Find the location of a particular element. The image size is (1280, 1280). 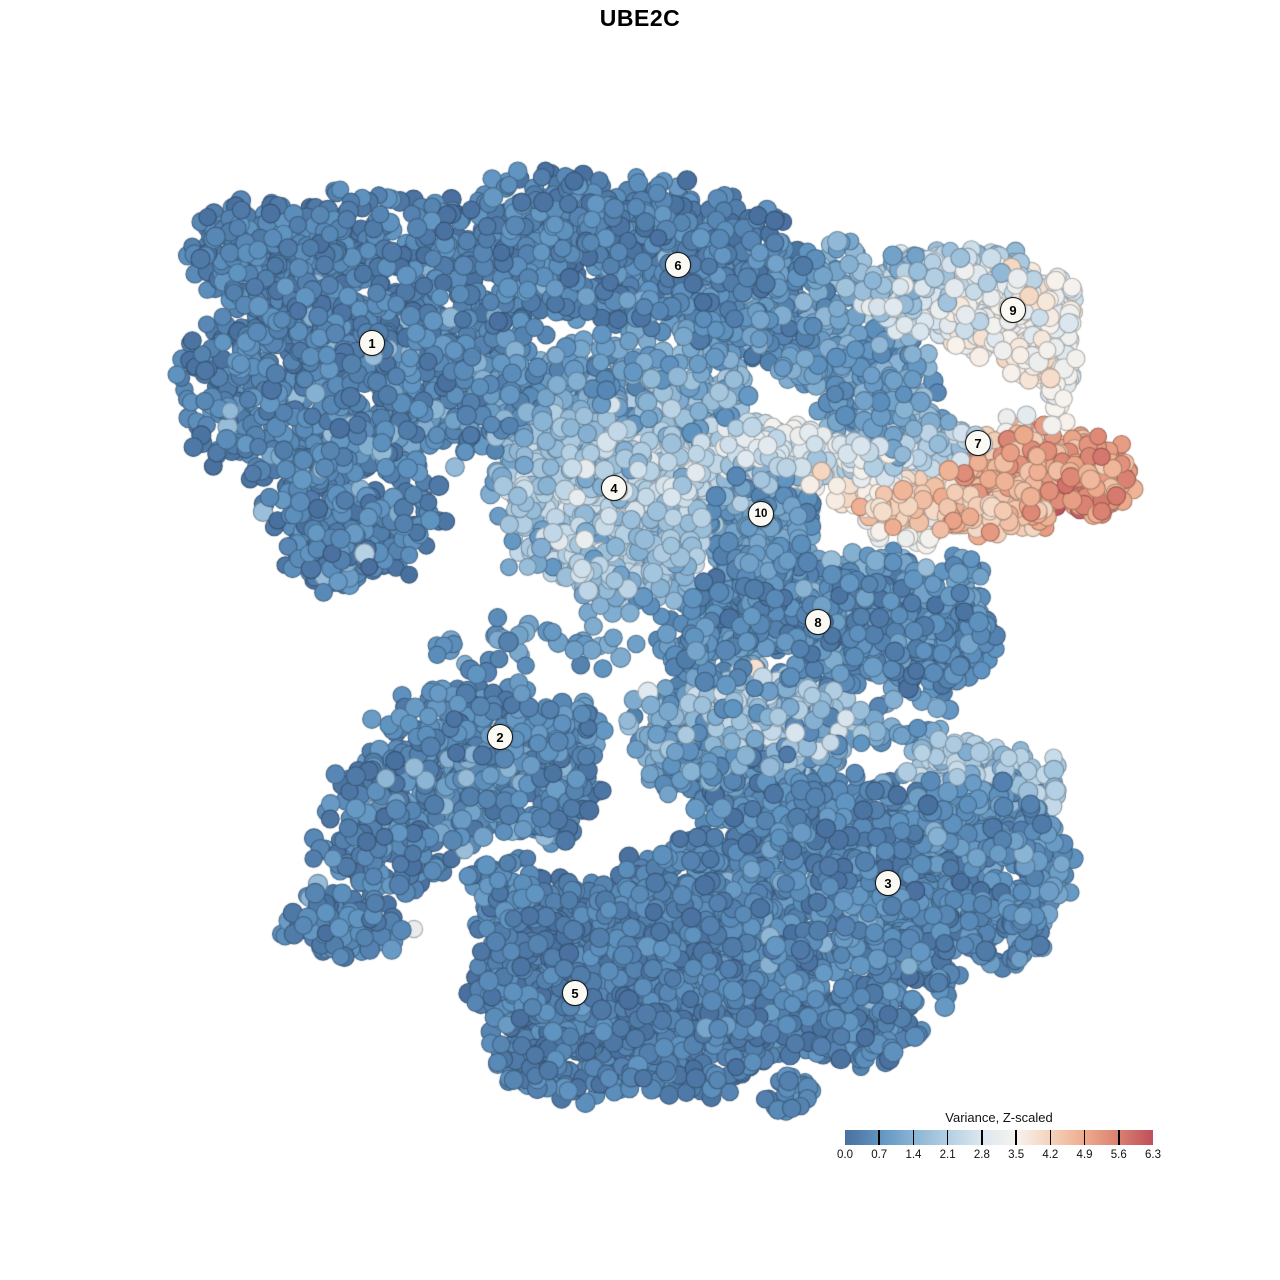

legend-title: Variance, Z-scaled is located at coordinates (999, 1117).